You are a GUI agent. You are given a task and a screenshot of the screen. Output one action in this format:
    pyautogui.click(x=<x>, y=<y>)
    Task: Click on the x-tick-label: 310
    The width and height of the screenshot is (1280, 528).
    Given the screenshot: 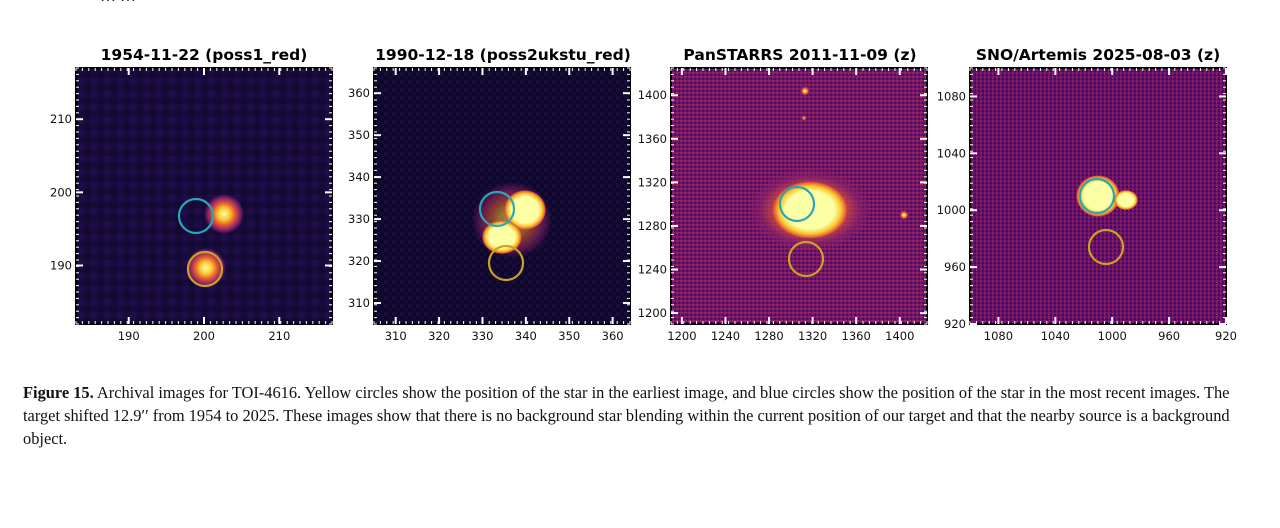 What is the action you would take?
    pyautogui.click(x=396, y=336)
    